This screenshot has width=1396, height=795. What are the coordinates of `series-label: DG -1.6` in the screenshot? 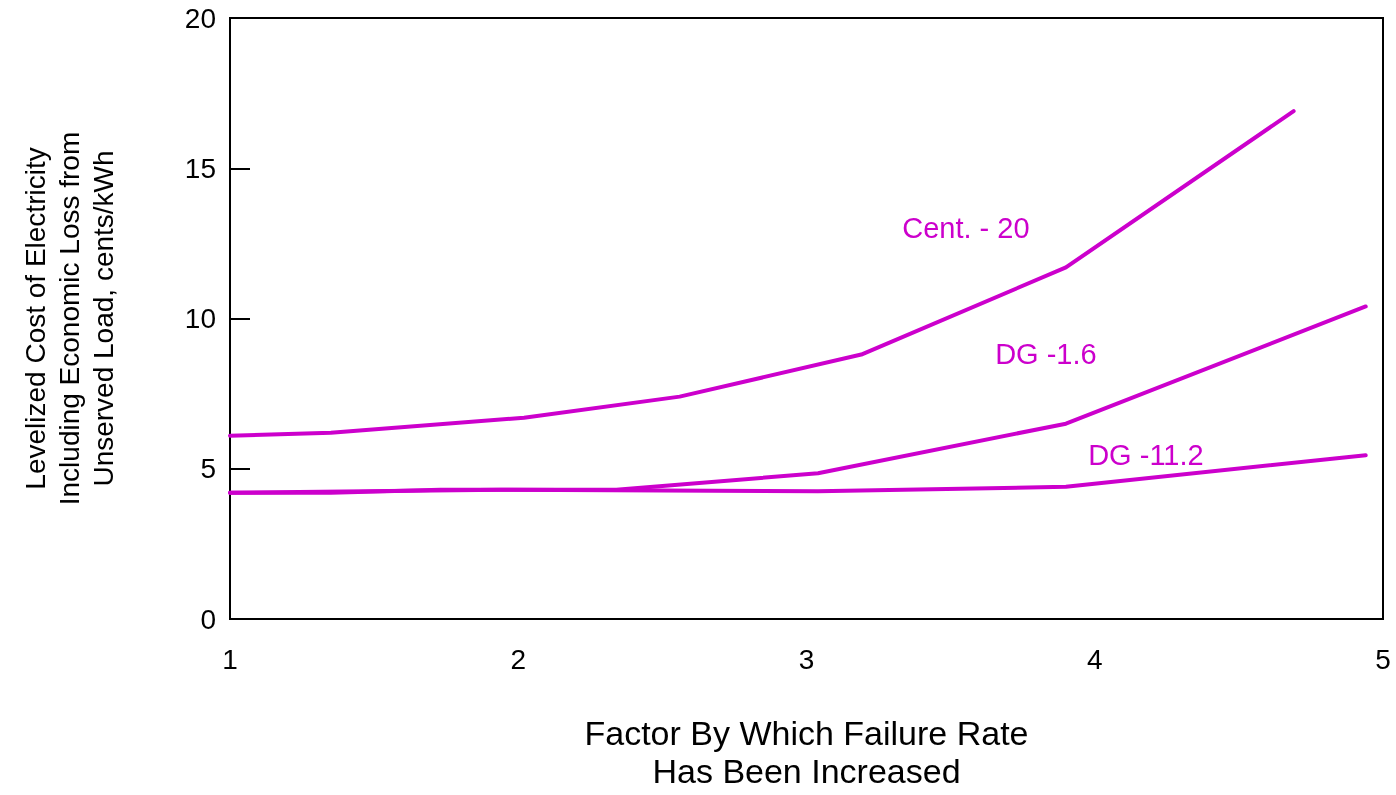 It's located at (1046, 354).